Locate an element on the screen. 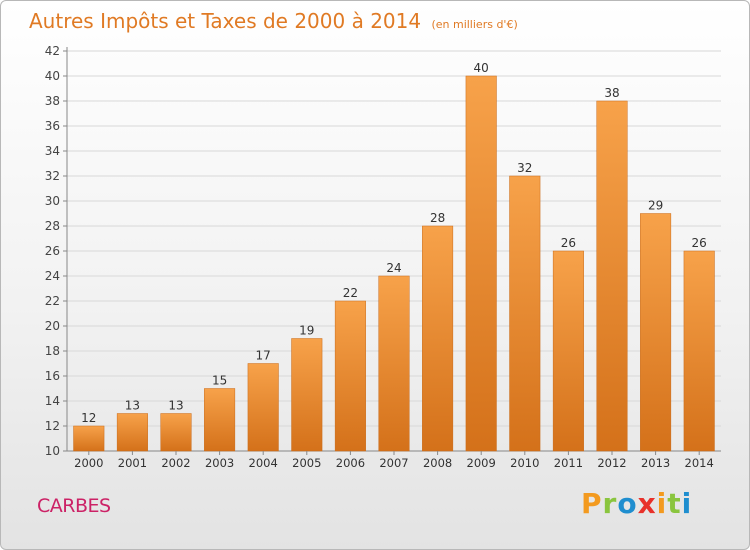  y-tick-label: 36 is located at coordinates (52, 126).